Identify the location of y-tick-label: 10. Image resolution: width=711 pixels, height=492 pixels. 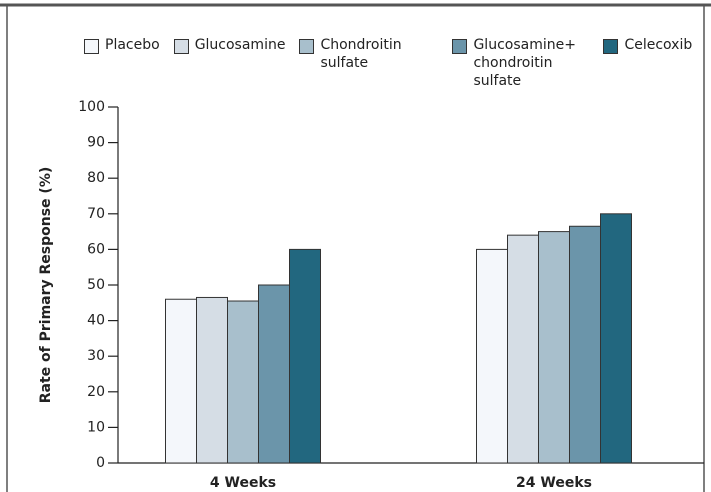
(96, 427).